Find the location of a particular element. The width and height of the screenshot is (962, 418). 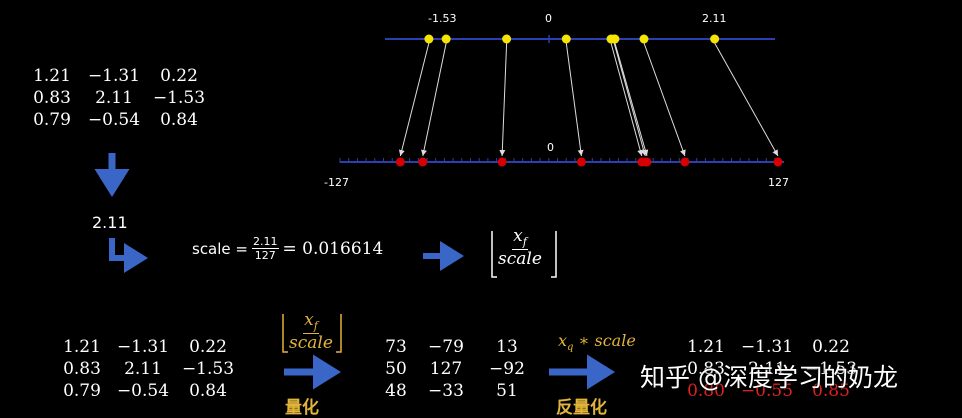

quant-num: x is located at coordinates (309, 320).